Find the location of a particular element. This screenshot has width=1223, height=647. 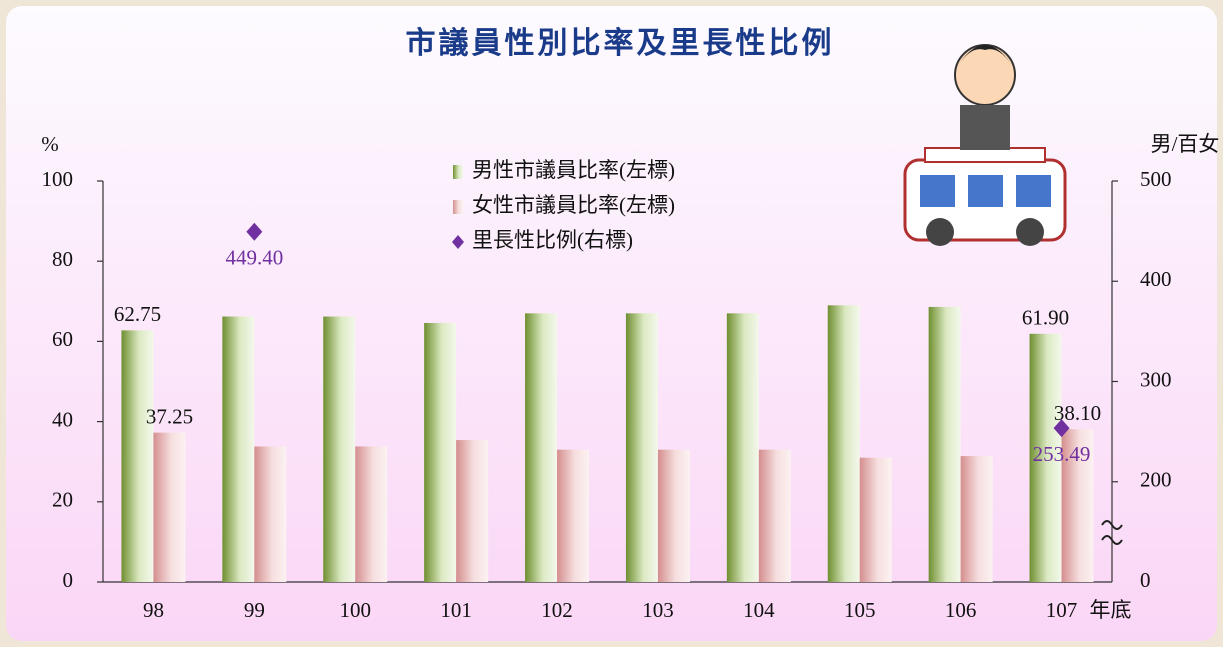

y2-tick-label: 300 is located at coordinates (1156, 379).